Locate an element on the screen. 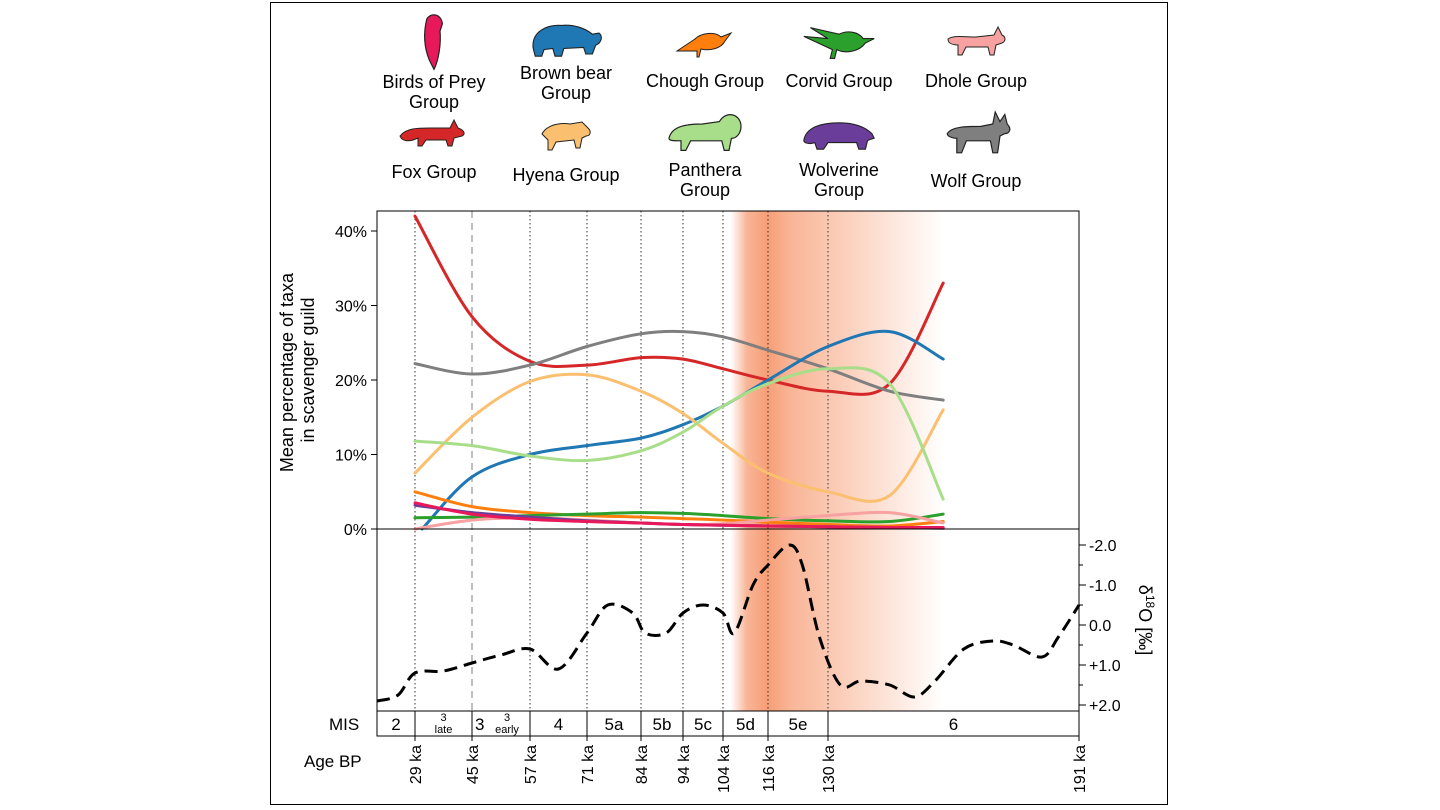 This screenshot has height=810, width=1440. legend-item-corvid: Corvid Group is located at coordinates (839, 59).